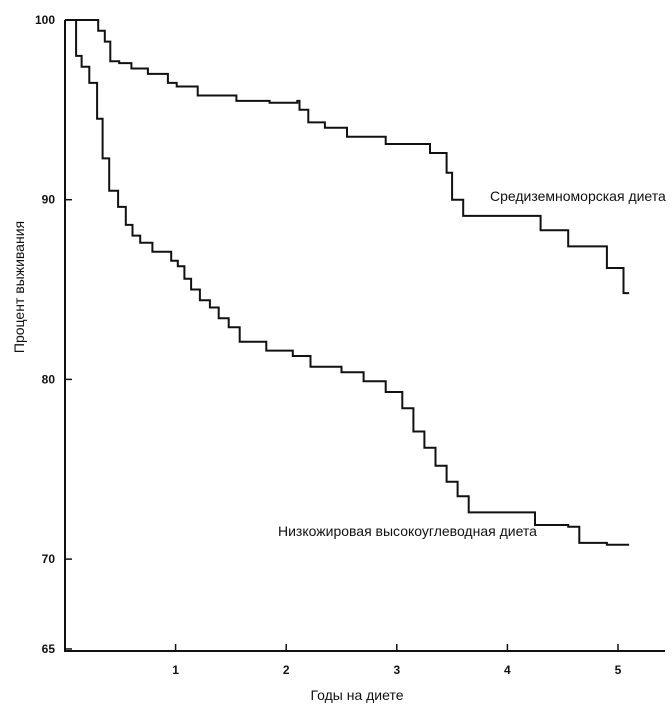  What do you see at coordinates (578, 196) in the screenshot?
I see `series-label-mediterranean: Средиземноморская диета` at bounding box center [578, 196].